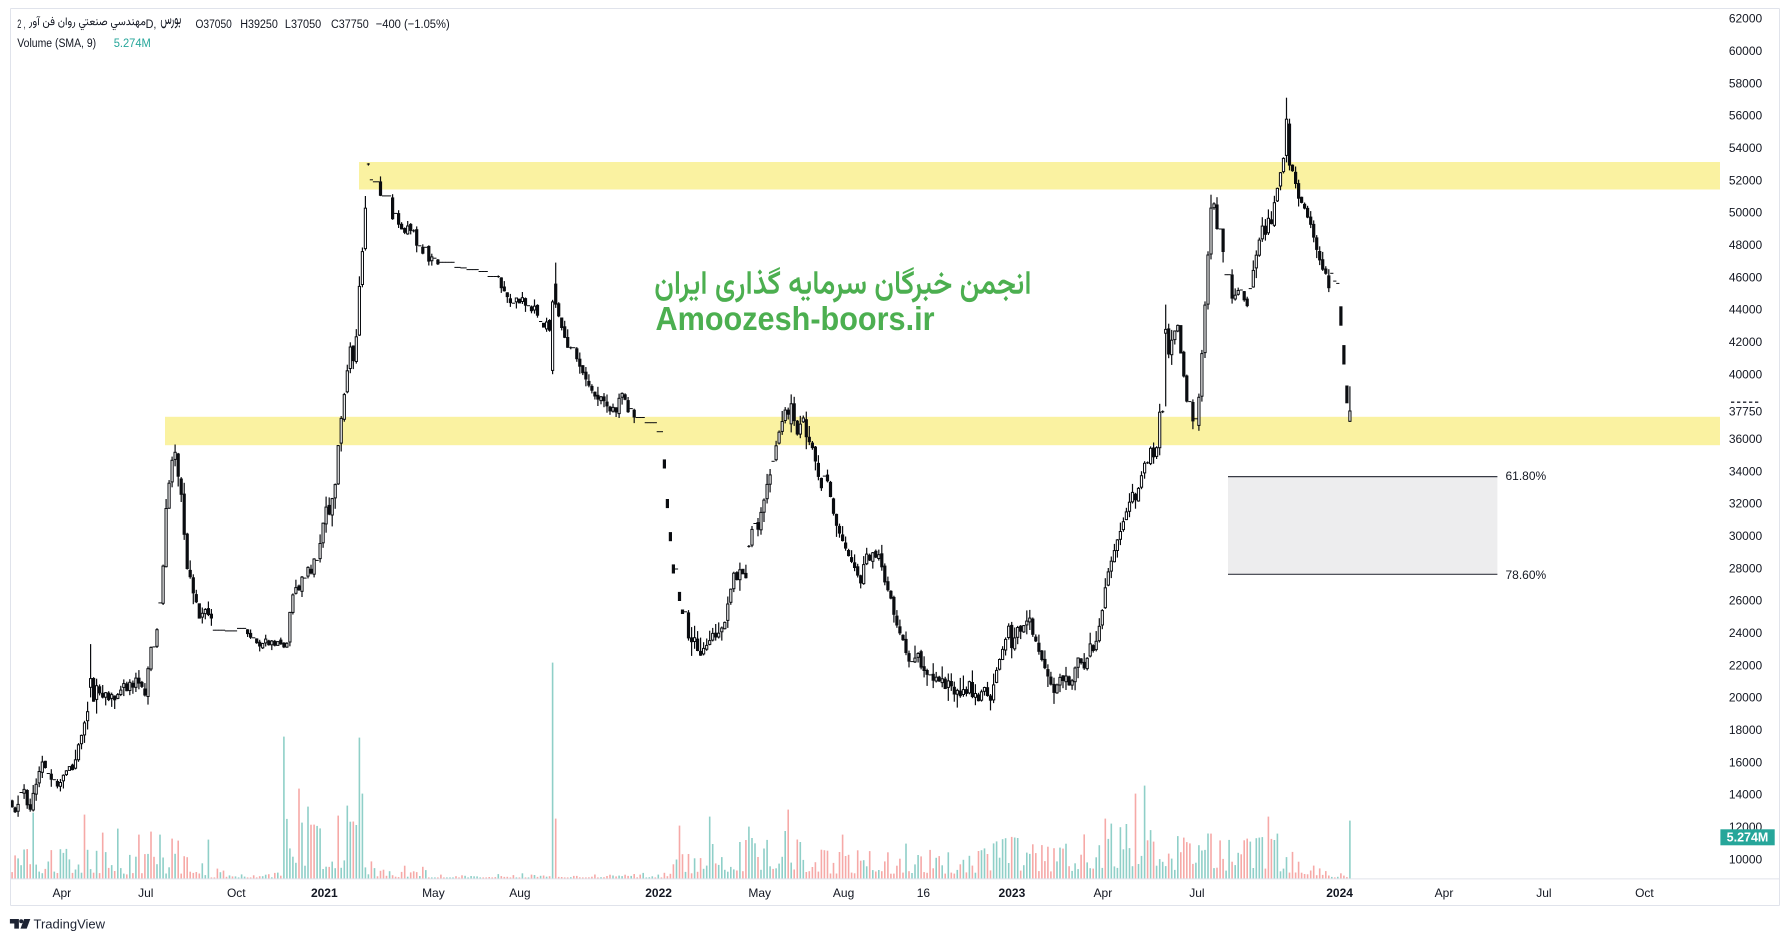 The image size is (1790, 942). I want to click on svg-text: 60000, so click(1746, 51).